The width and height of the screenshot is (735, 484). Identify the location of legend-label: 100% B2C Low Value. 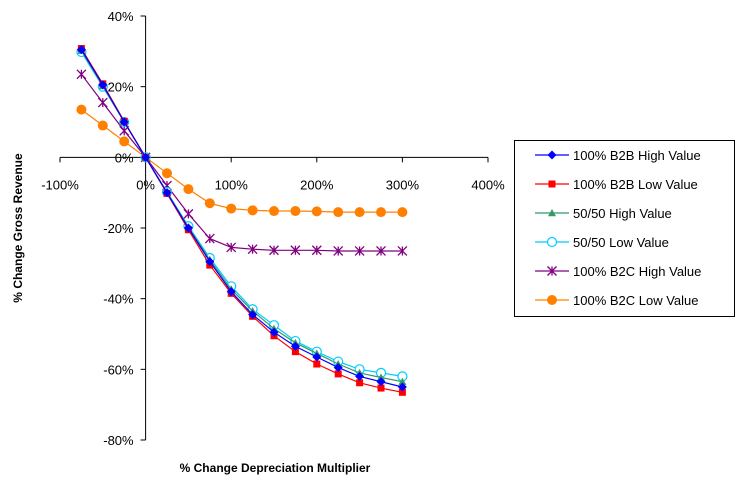
(636, 300).